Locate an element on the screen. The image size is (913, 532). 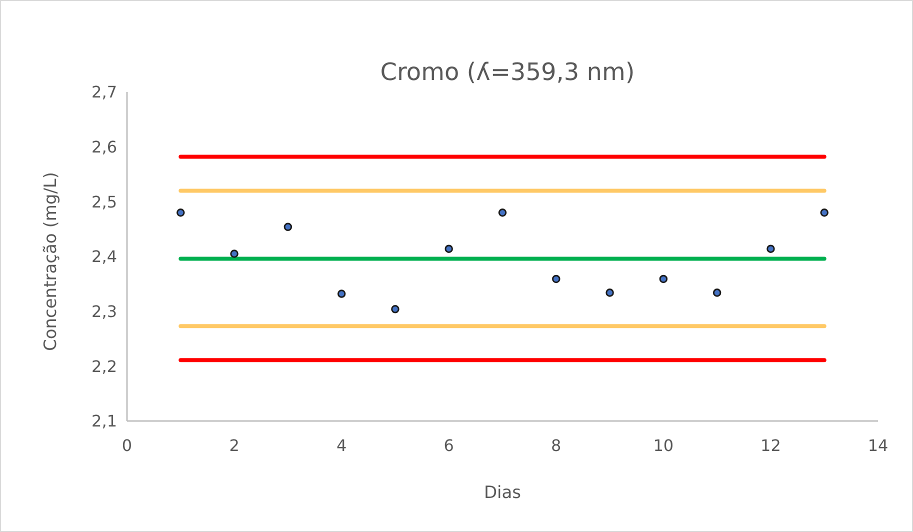
y-tick-label: 2,1 is located at coordinates (104, 421).